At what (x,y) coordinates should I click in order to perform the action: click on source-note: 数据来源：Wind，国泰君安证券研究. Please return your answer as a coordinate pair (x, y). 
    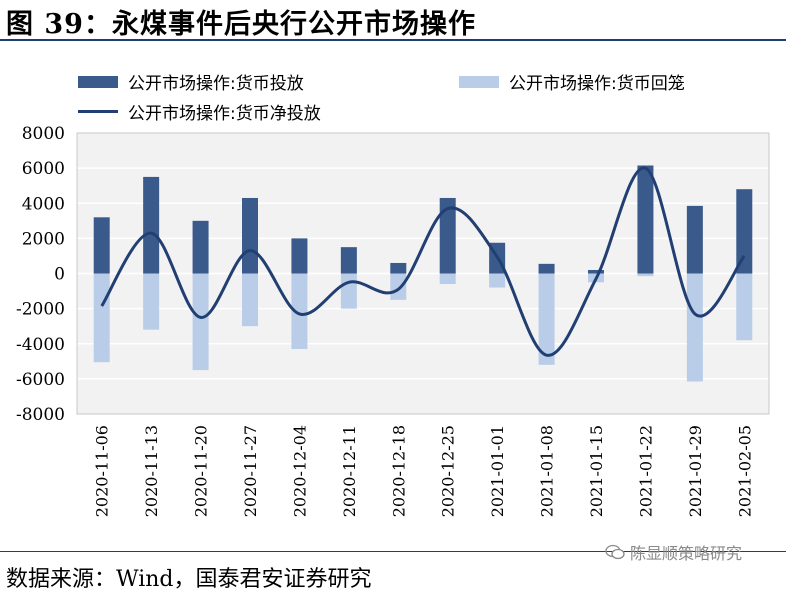
    Looking at the image, I should click on (189, 577).